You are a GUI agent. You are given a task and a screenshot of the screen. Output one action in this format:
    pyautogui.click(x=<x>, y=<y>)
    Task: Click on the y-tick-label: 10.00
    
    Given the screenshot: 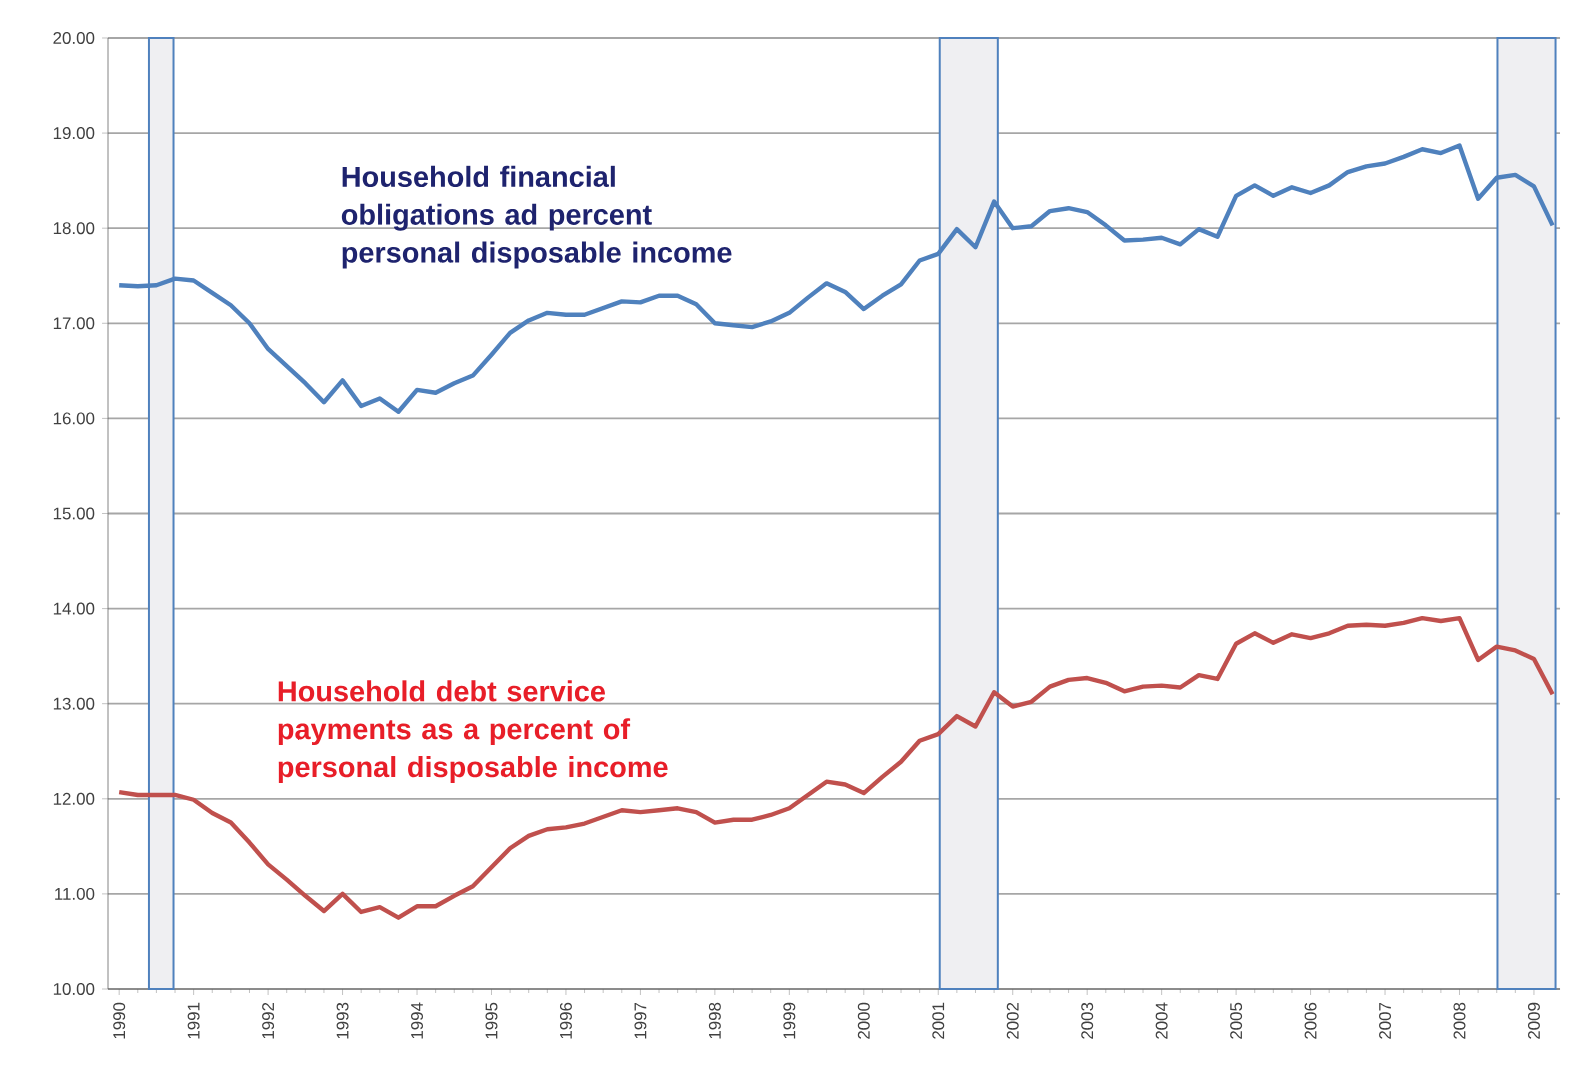 What is the action you would take?
    pyautogui.click(x=74, y=989)
    